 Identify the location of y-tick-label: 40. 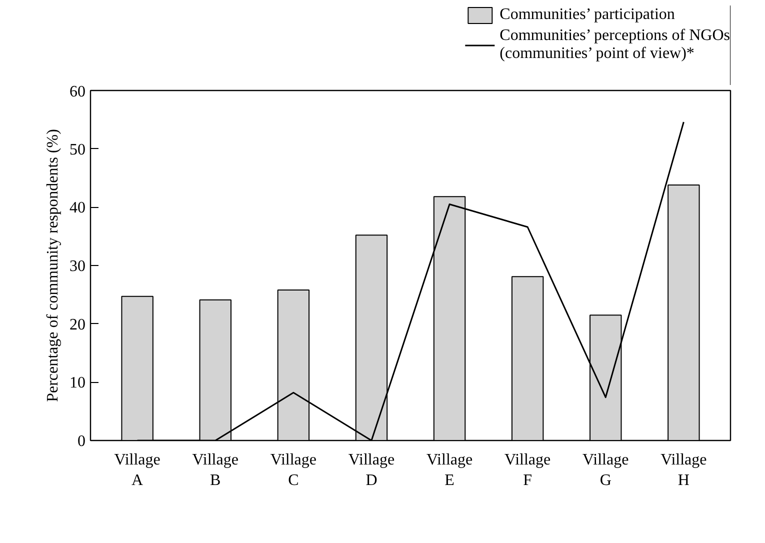
(78, 208).